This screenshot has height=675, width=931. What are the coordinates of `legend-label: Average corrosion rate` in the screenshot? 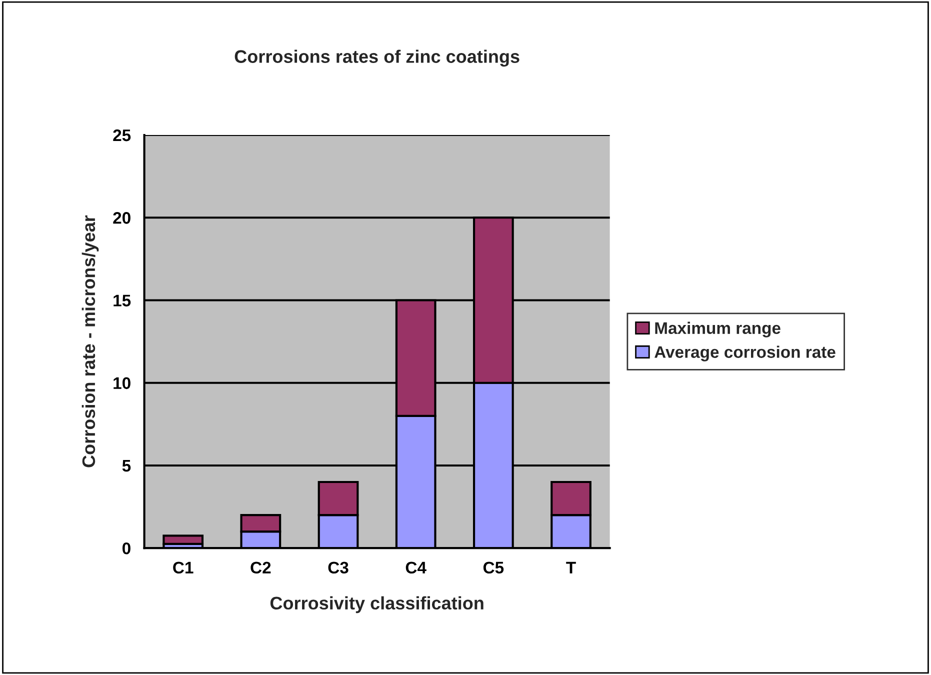 It's located at (745, 354).